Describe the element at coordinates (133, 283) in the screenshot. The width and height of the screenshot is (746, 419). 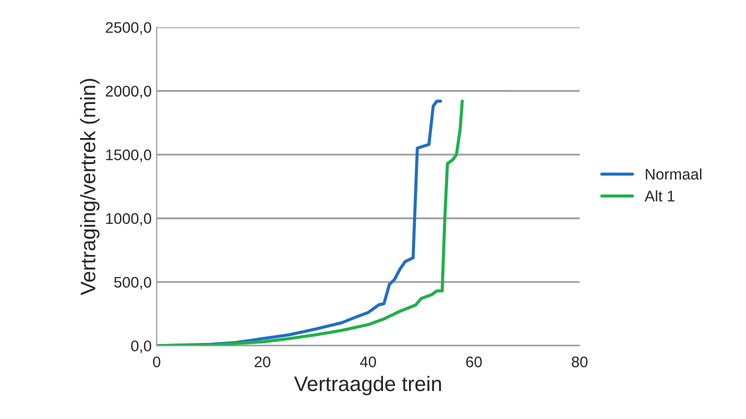
I see `y-tick-label: 500,0` at that location.